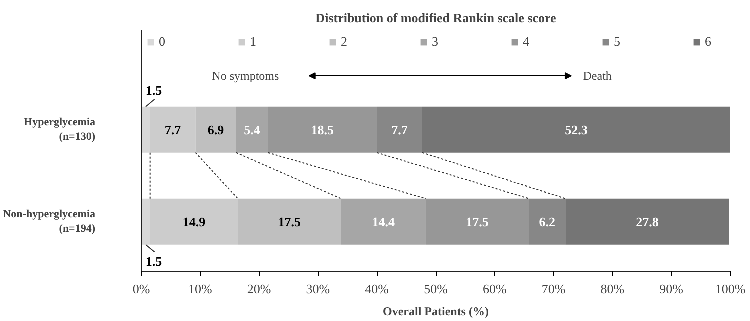  I want to click on x-axis-title: Overall Patients (%), so click(436, 311).